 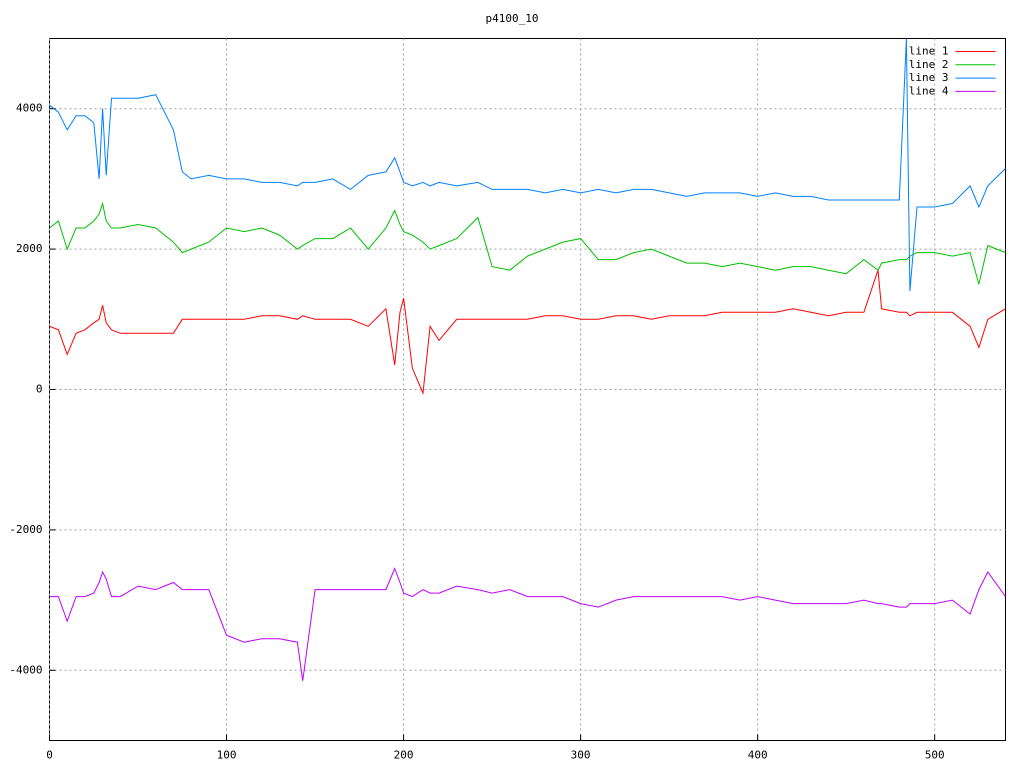 I want to click on y-tick-label: 2000, so click(x=29, y=248).